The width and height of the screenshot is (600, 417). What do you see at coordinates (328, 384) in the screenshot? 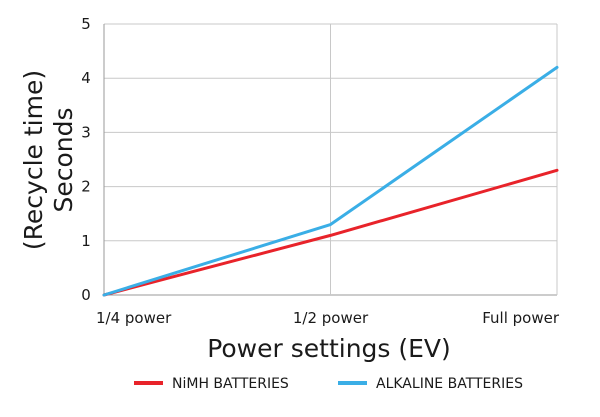
I see `legend: NiMH BATTERIES ALKALINE BATTERIES` at bounding box center [328, 384].